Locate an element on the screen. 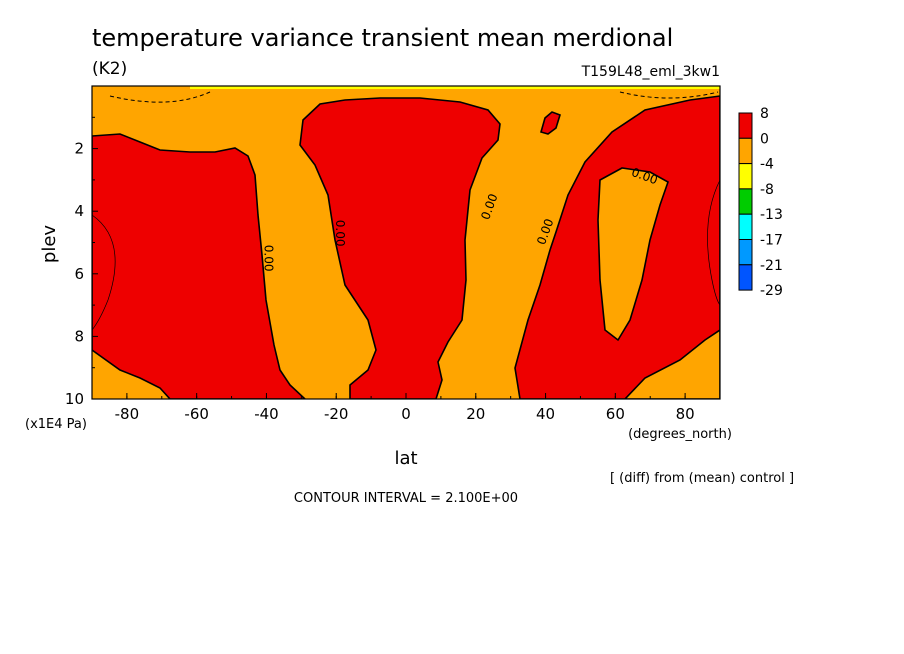  positive-region-south is located at coordinates (199, 266).